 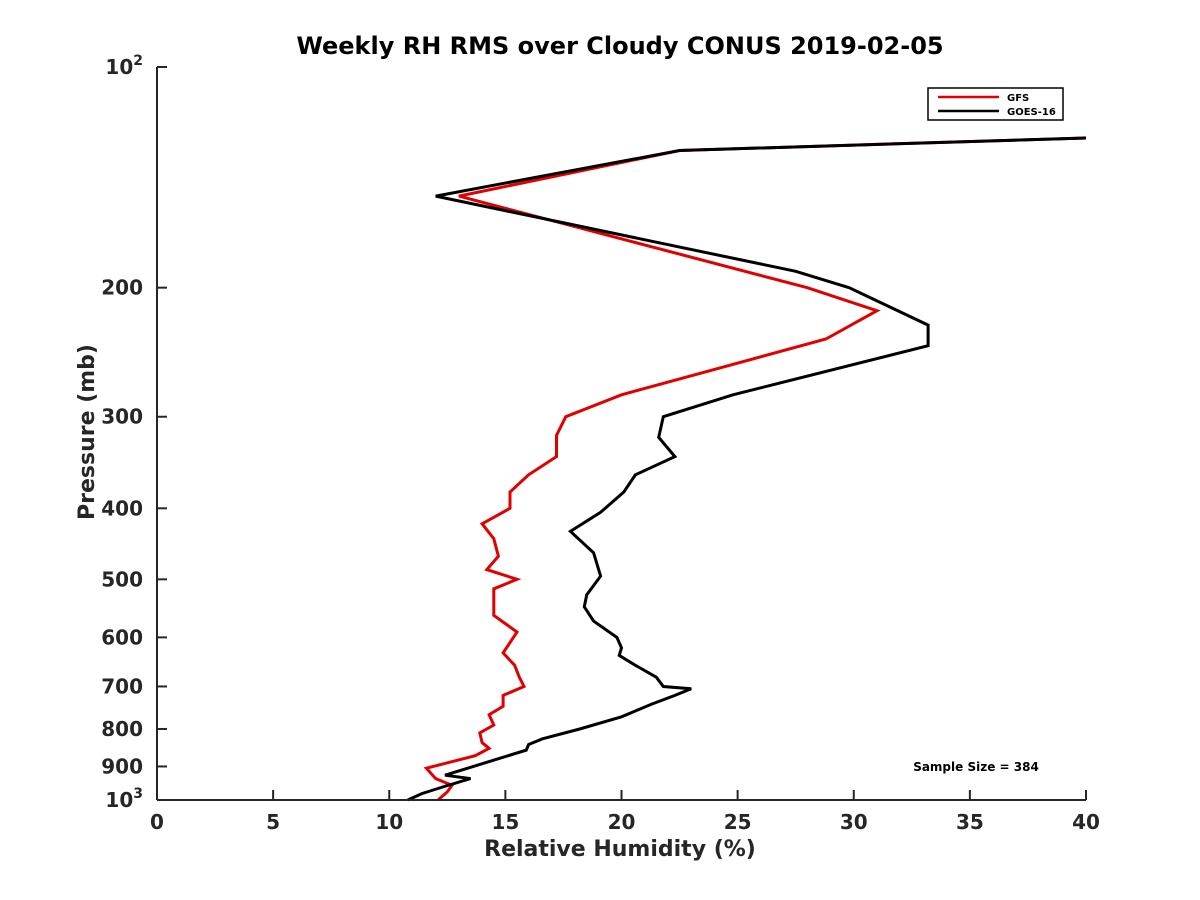 I want to click on legend: GFS GOES-16, so click(x=995, y=104).